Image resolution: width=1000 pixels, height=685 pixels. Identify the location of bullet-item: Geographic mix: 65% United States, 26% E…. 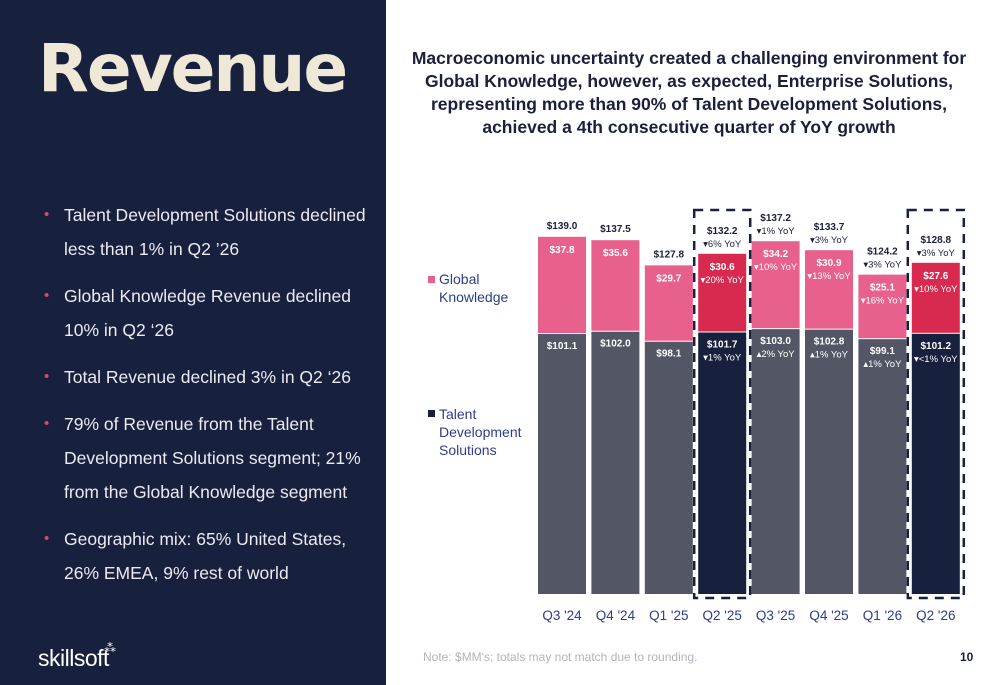
(209, 556).